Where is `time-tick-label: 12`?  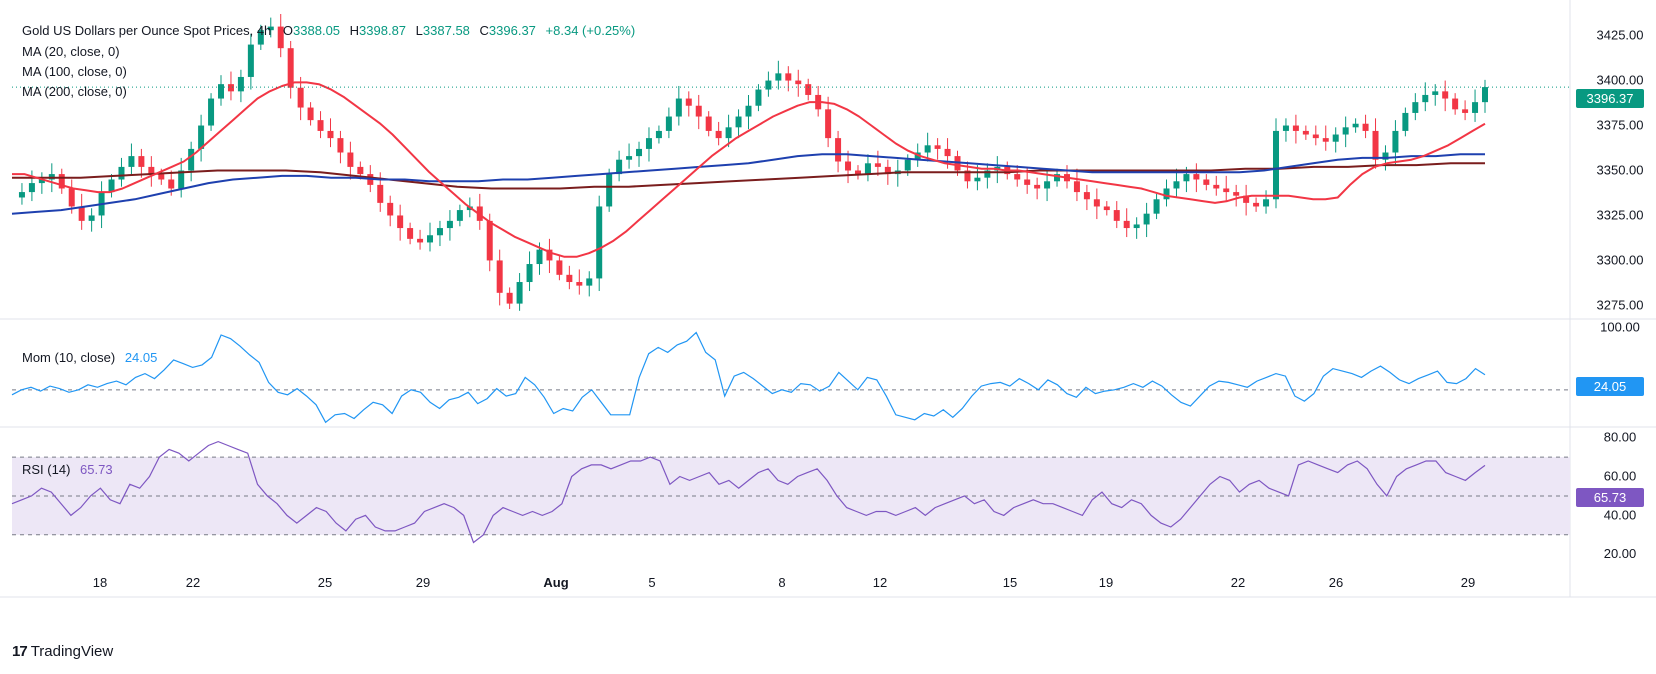 time-tick-label: 12 is located at coordinates (880, 582).